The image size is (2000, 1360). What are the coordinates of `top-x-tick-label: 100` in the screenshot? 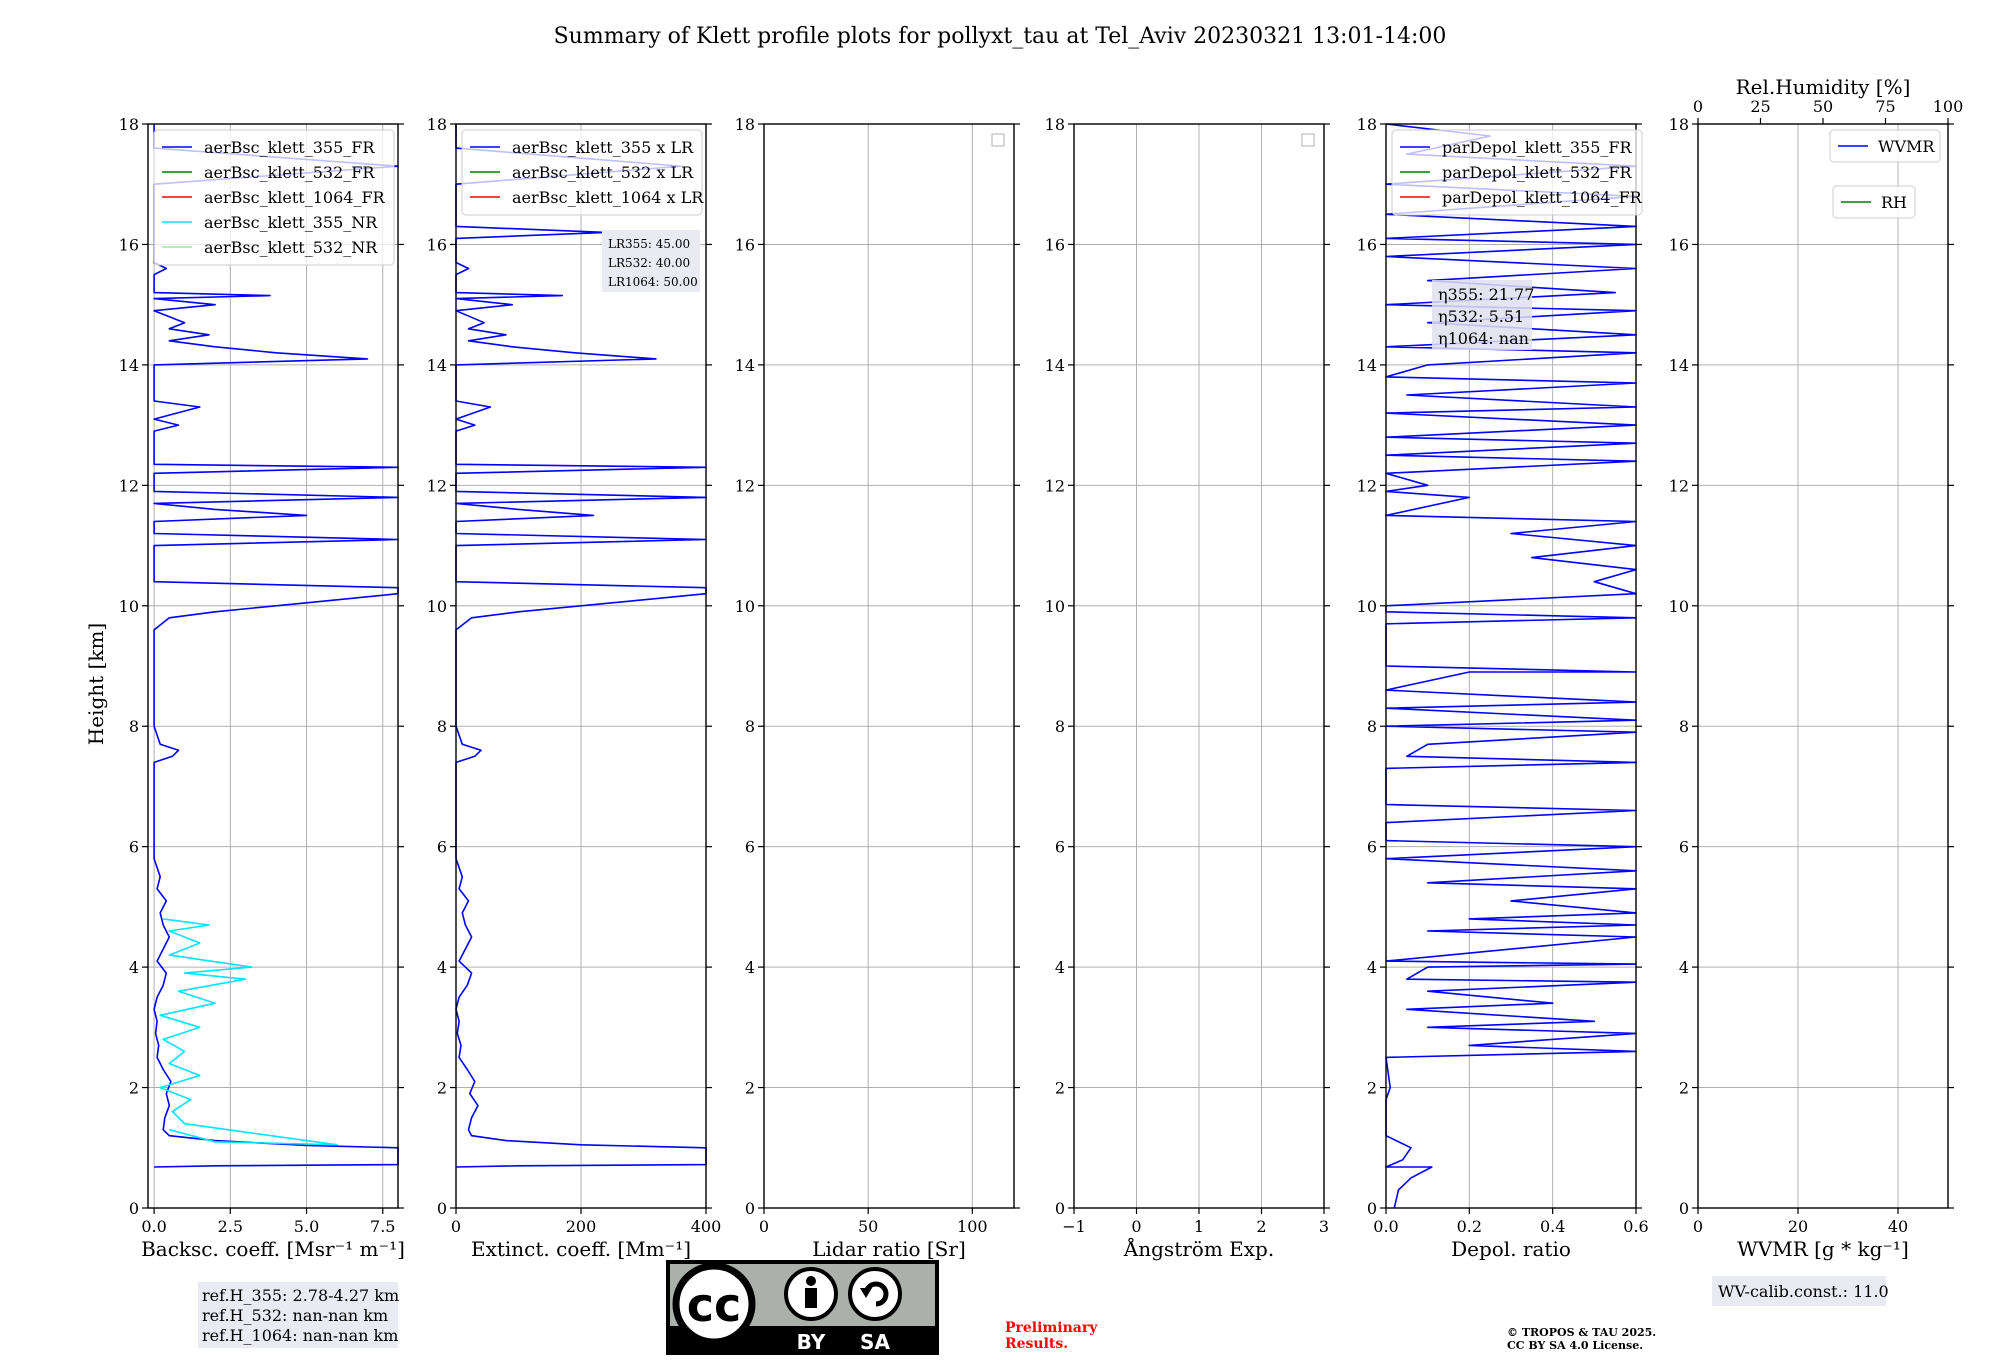 It's located at (1948, 106).